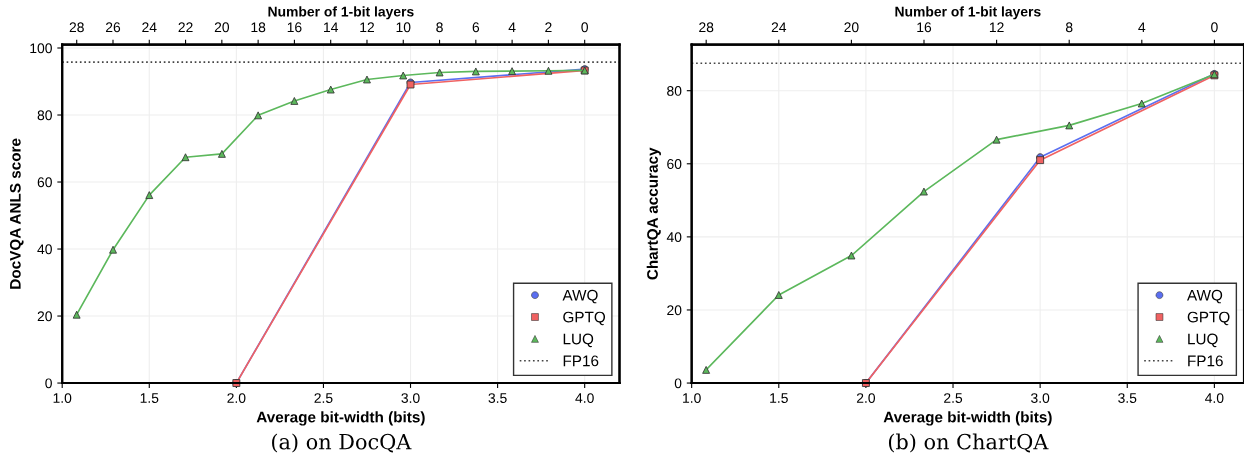 This screenshot has width=1244, height=470. Describe the element at coordinates (113, 27) in the screenshot. I see `x2-tick-label: 26` at that location.